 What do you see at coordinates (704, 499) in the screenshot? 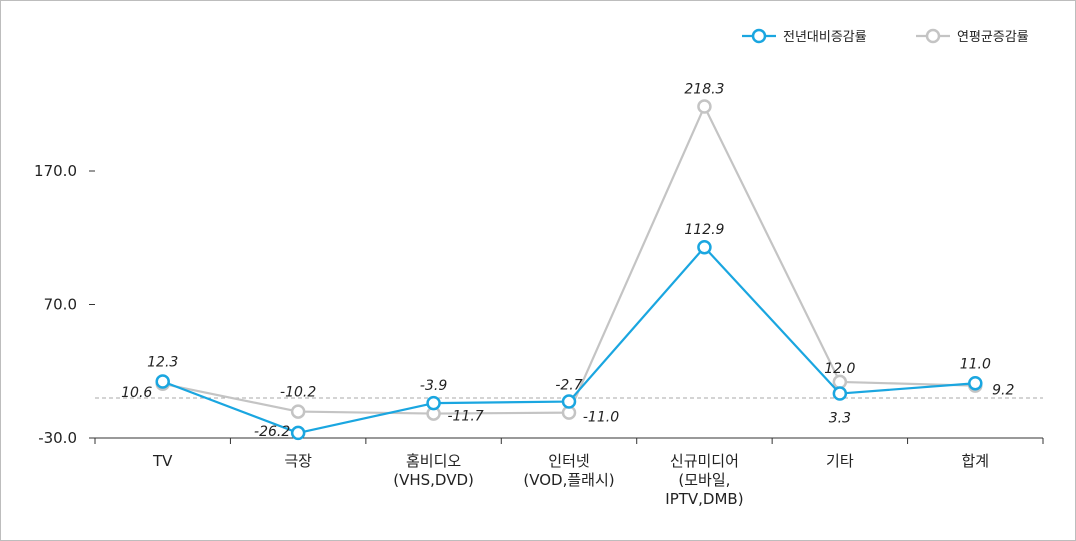
I see `x-category-label-line: IPTV,DMB)` at bounding box center [704, 499].